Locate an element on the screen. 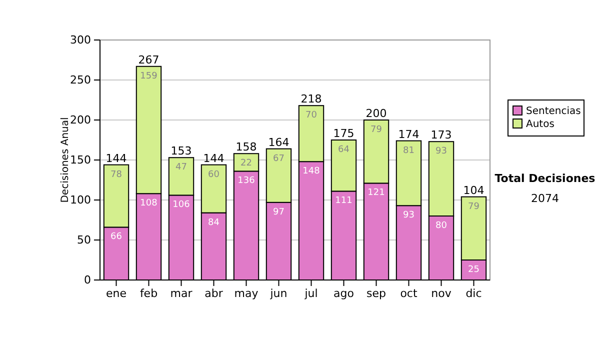  y-tick-label: 0 is located at coordinates (87, 280).